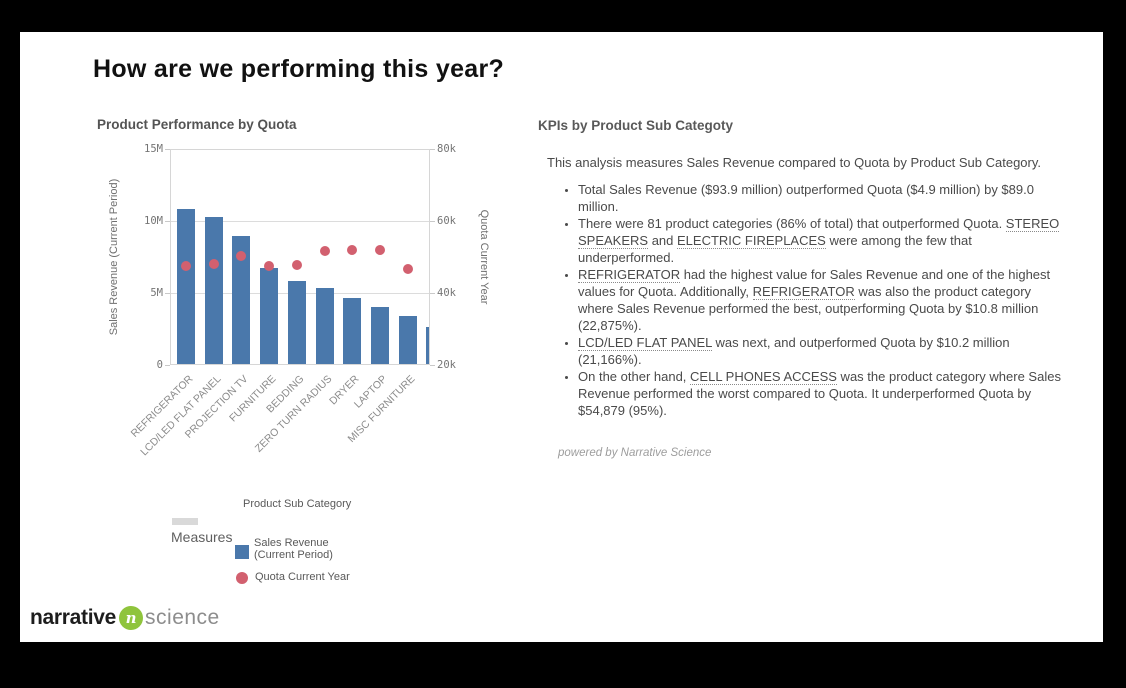  What do you see at coordinates (635, 453) in the screenshot?
I see `powered-by-attribution: powered by Narrative Science` at bounding box center [635, 453].